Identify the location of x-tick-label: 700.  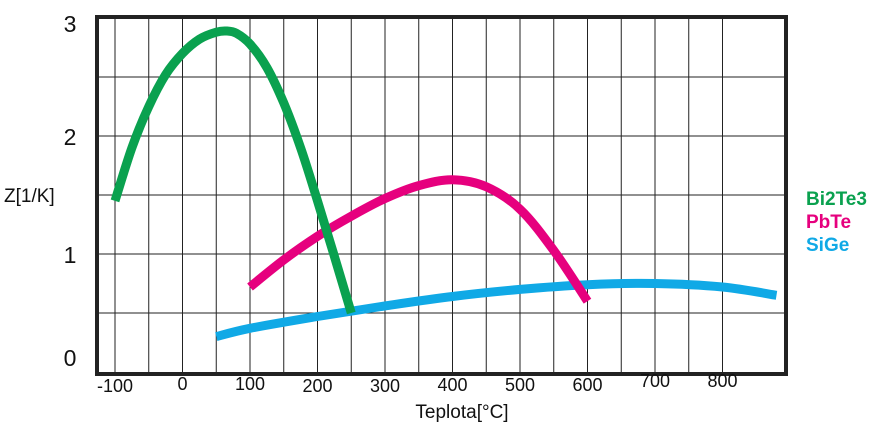
(655, 381).